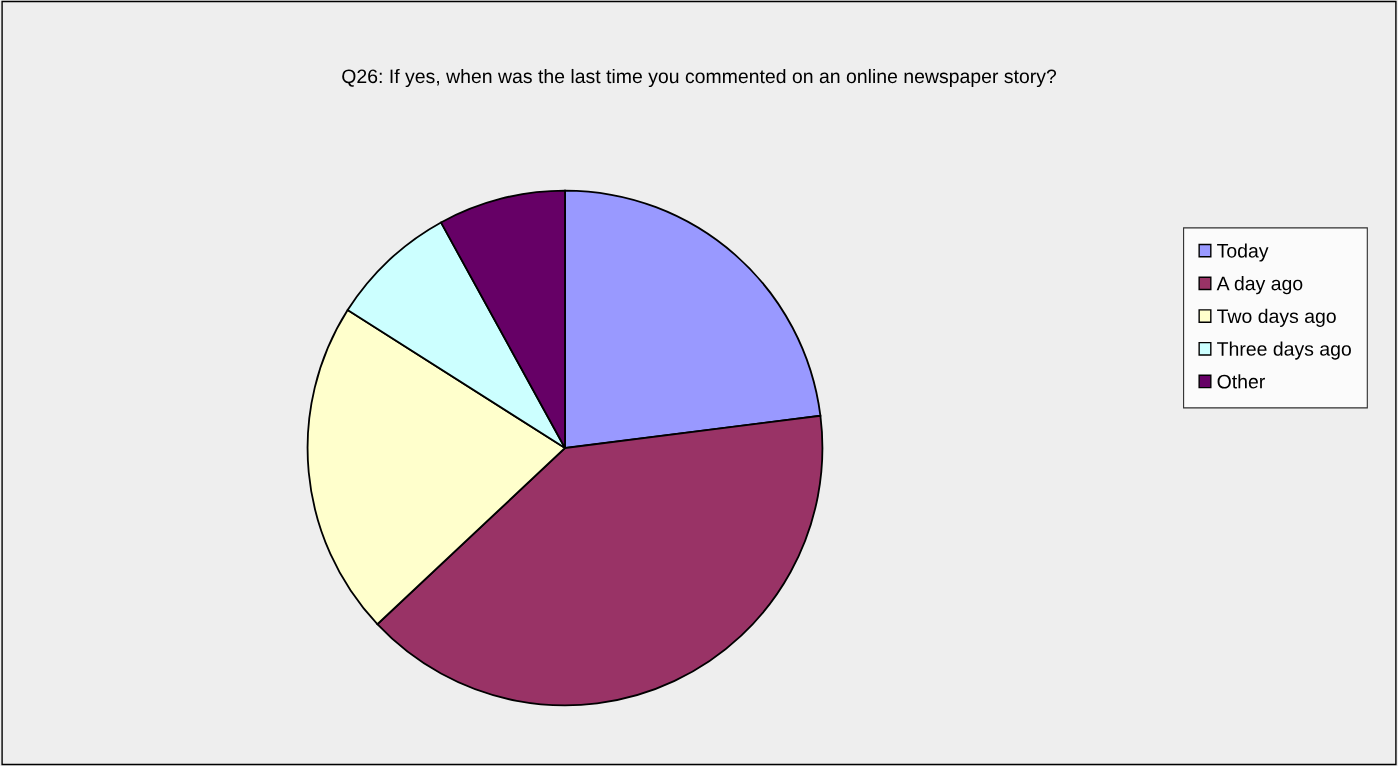  What do you see at coordinates (1276, 317) in the screenshot?
I see `legend-label: Two days ago` at bounding box center [1276, 317].